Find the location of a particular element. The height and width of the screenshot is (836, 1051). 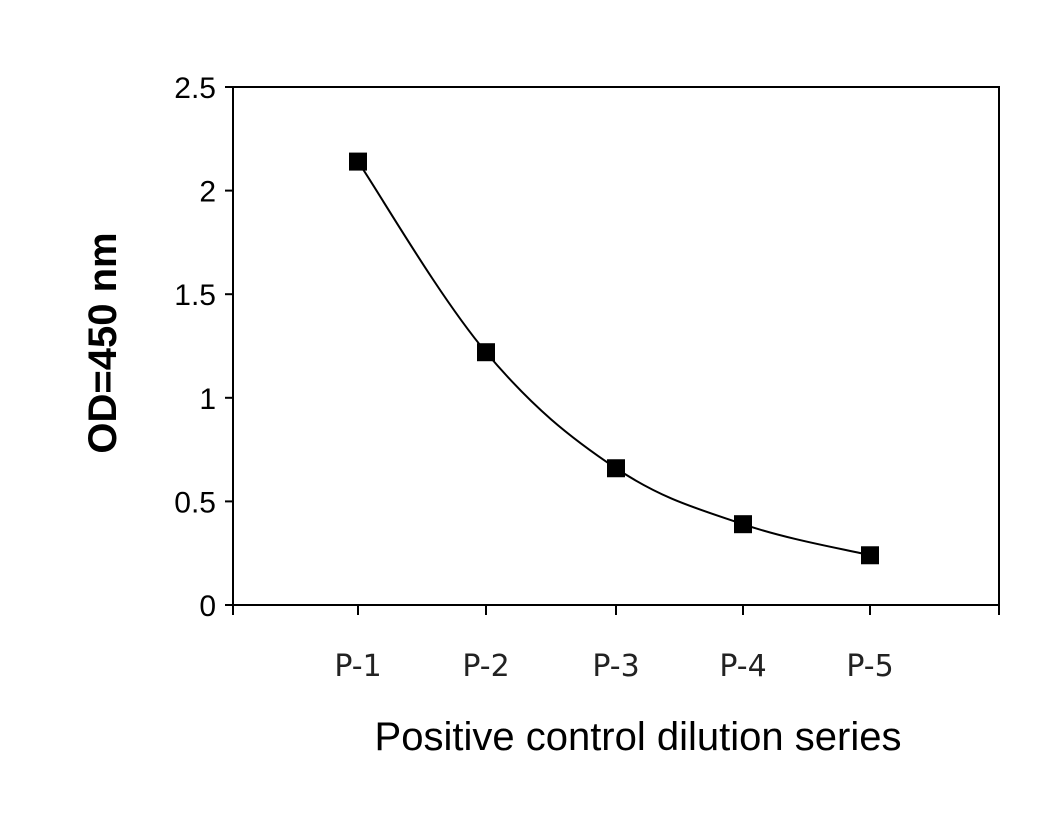

y-axis-ticks: 0 0.5 1 1.5 2 2.5 is located at coordinates (203, 347).